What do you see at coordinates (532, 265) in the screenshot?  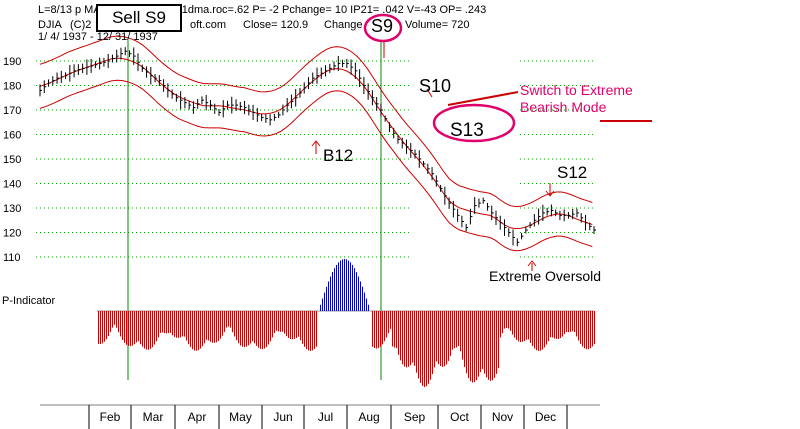 I see `oversold-arrow` at bounding box center [532, 265].